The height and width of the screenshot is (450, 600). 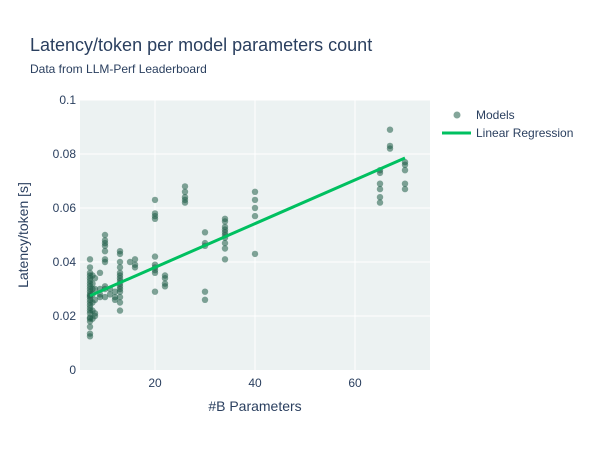 I want to click on x-tick-label: 40, so click(x=255, y=383).